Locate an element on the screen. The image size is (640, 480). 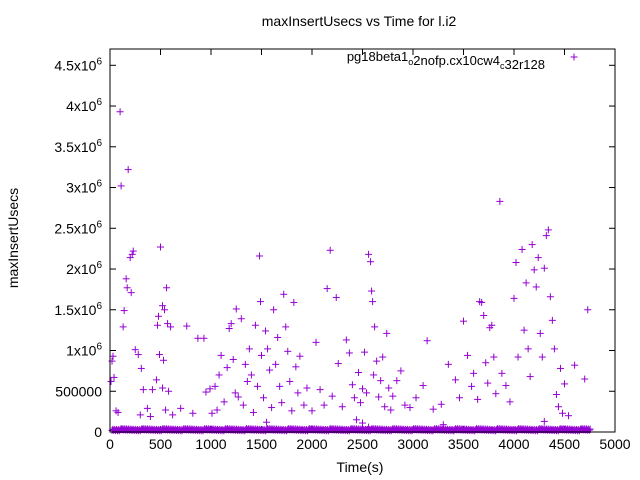
x-tick-label: 4500 is located at coordinates (564, 444).